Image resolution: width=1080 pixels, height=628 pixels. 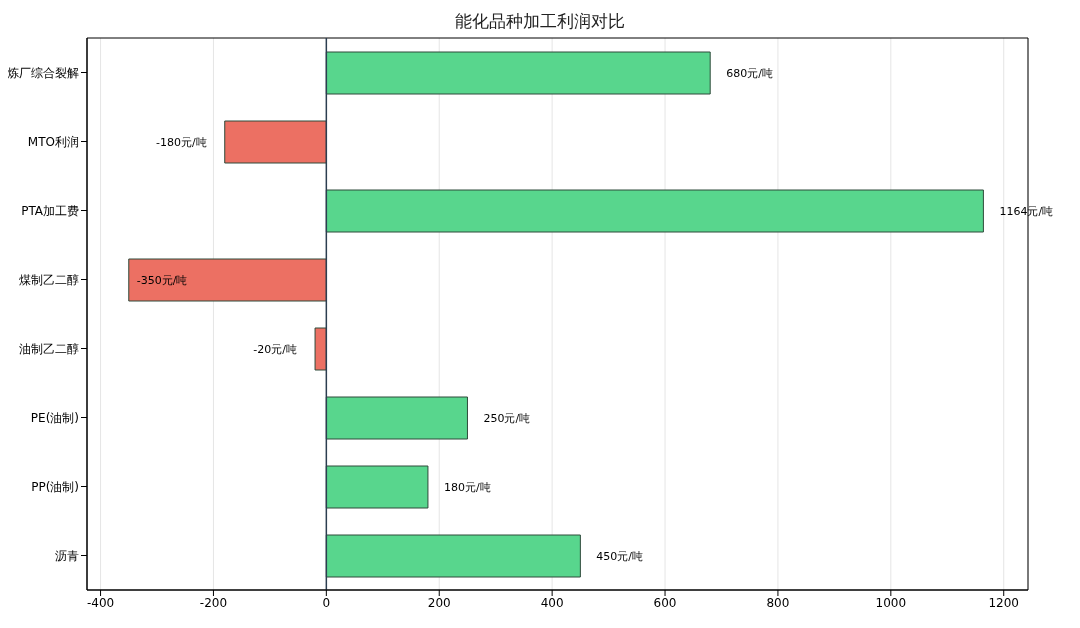 I want to click on y-tick-label: 煤制乙二醇, so click(x=49, y=279).